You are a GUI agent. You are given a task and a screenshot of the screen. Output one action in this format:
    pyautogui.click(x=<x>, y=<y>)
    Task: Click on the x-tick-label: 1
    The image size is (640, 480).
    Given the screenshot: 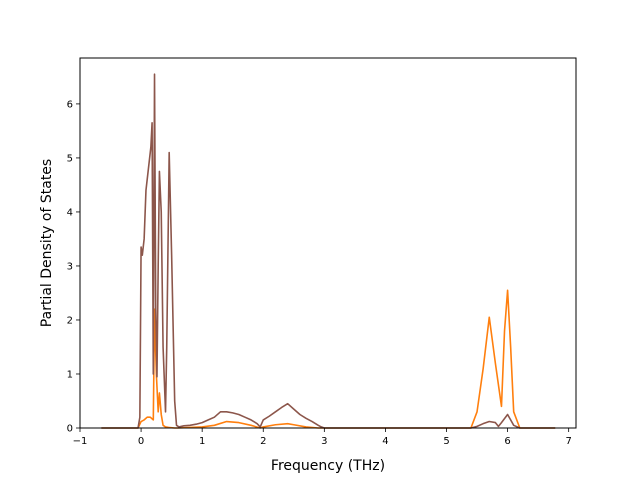 What is the action you would take?
    pyautogui.click(x=202, y=441)
    